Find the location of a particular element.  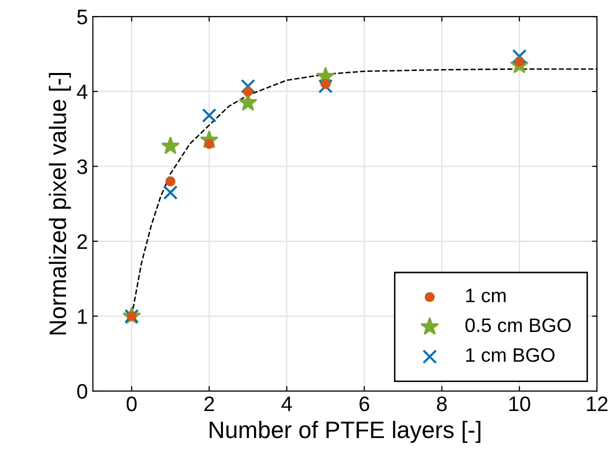

x-tick-label: 12 is located at coordinates (597, 404).